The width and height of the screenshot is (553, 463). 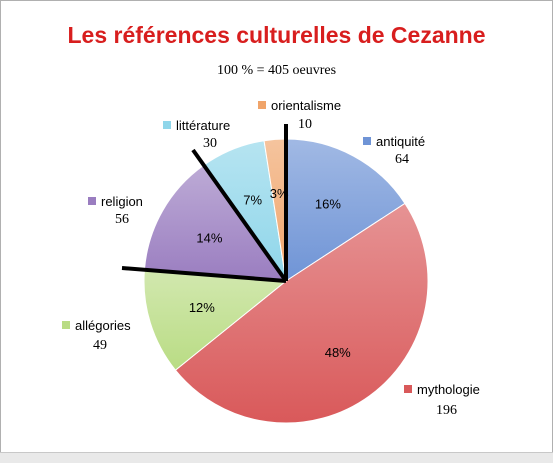 I want to click on legend-label-religion: religion, so click(x=122, y=201).